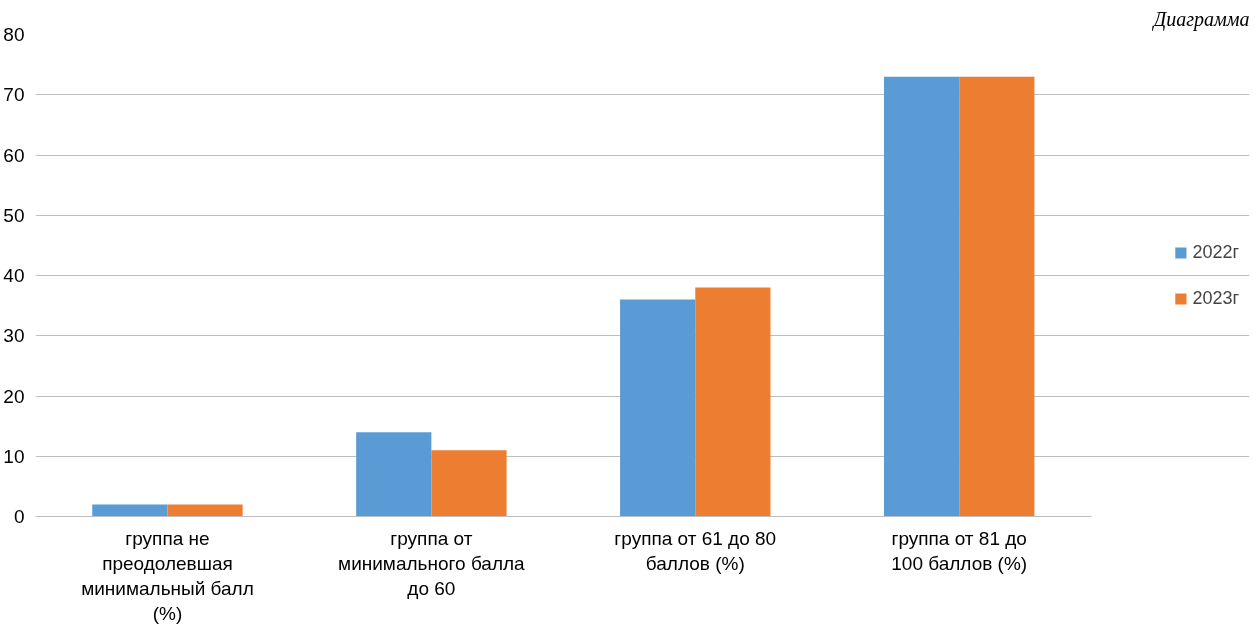 This screenshot has width=1259, height=627. I want to click on y-tick-label: 10, so click(14, 456).